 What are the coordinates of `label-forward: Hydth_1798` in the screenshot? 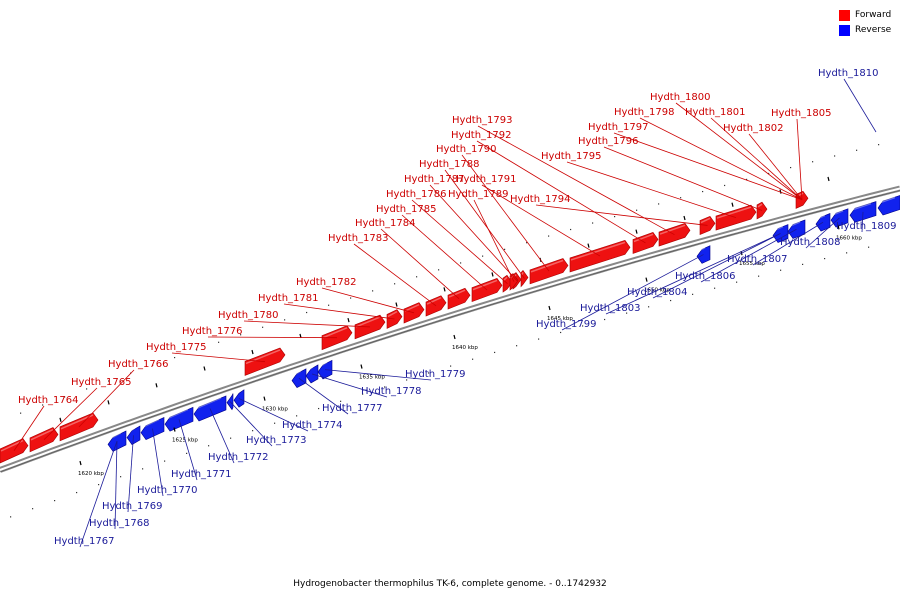 It's located at (708, 154).